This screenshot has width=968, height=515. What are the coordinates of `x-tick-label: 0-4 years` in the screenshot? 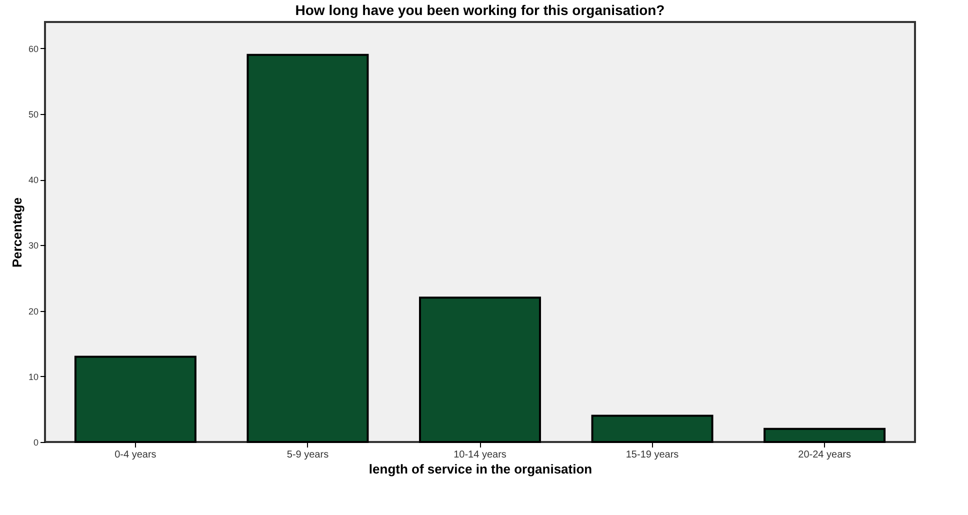 It's located at (135, 455).